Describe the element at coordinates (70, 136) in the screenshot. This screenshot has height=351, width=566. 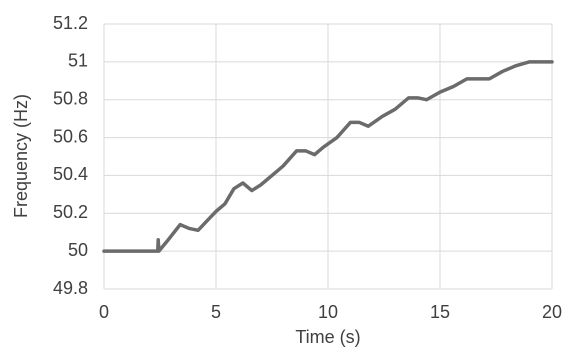
I see `y-tick-label: 50.6` at that location.